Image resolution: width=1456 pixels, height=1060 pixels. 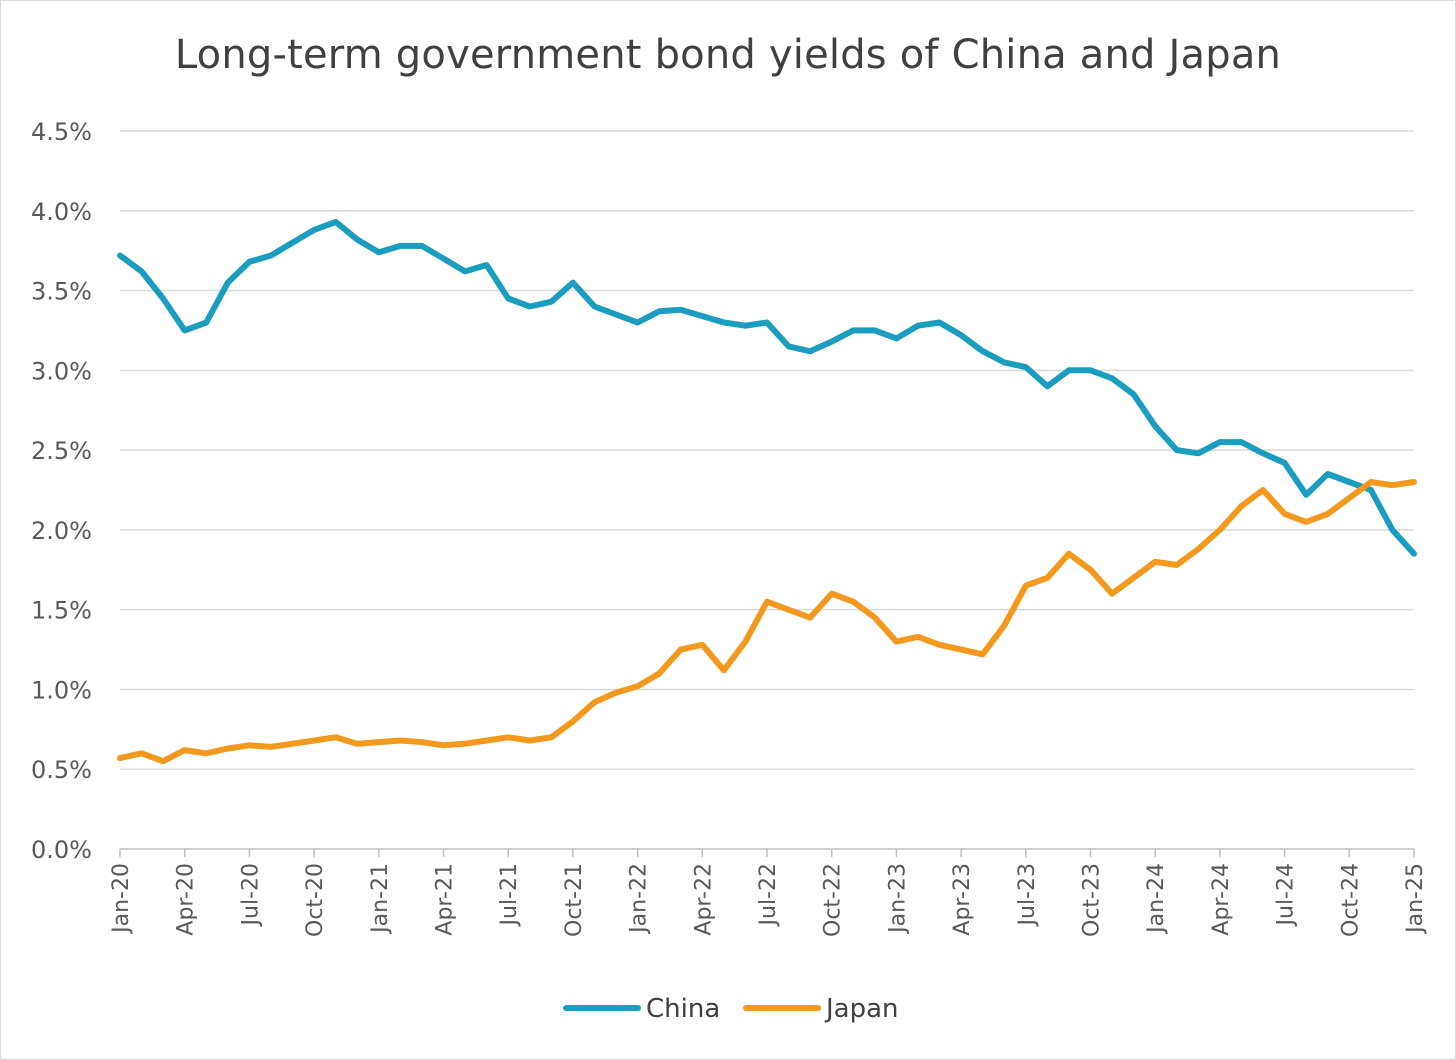 I want to click on y-tick-label: 0.0%, so click(x=61, y=850).